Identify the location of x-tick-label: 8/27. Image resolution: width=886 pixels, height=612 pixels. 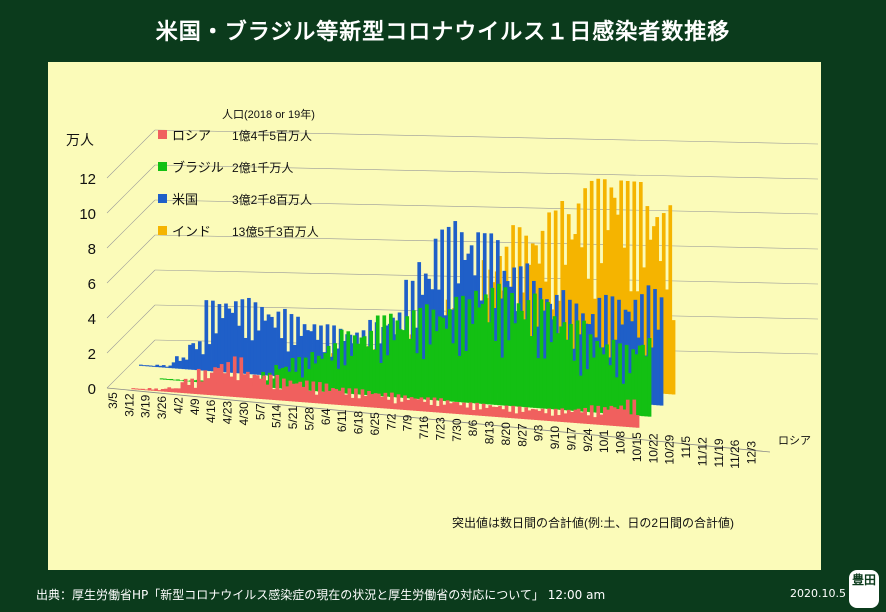
(522, 435).